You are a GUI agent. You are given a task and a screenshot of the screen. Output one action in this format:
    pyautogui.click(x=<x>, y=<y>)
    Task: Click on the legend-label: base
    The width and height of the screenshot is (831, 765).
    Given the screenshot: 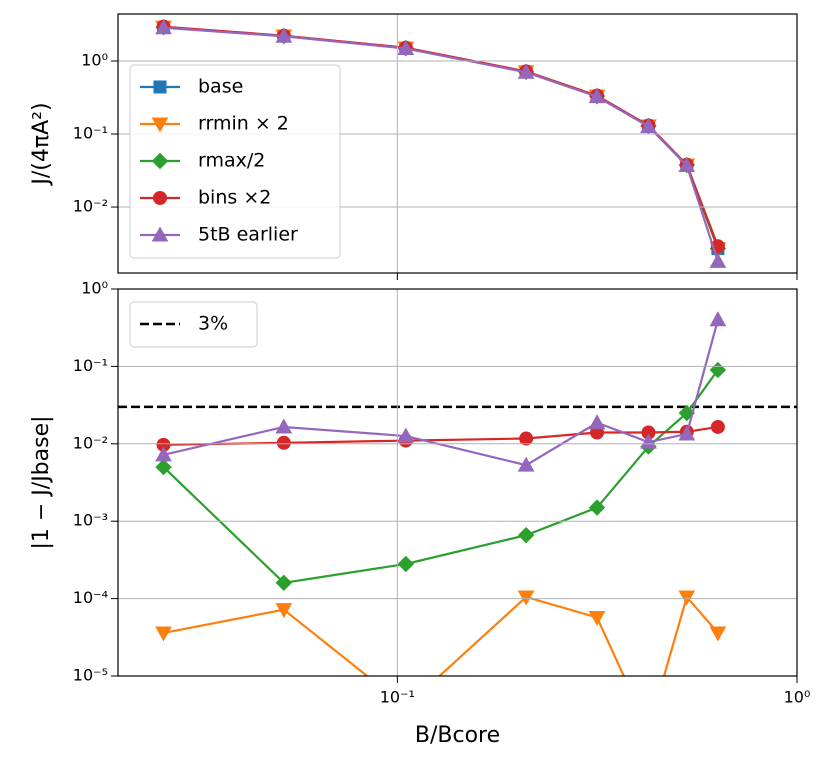 What is the action you would take?
    pyautogui.click(x=220, y=87)
    